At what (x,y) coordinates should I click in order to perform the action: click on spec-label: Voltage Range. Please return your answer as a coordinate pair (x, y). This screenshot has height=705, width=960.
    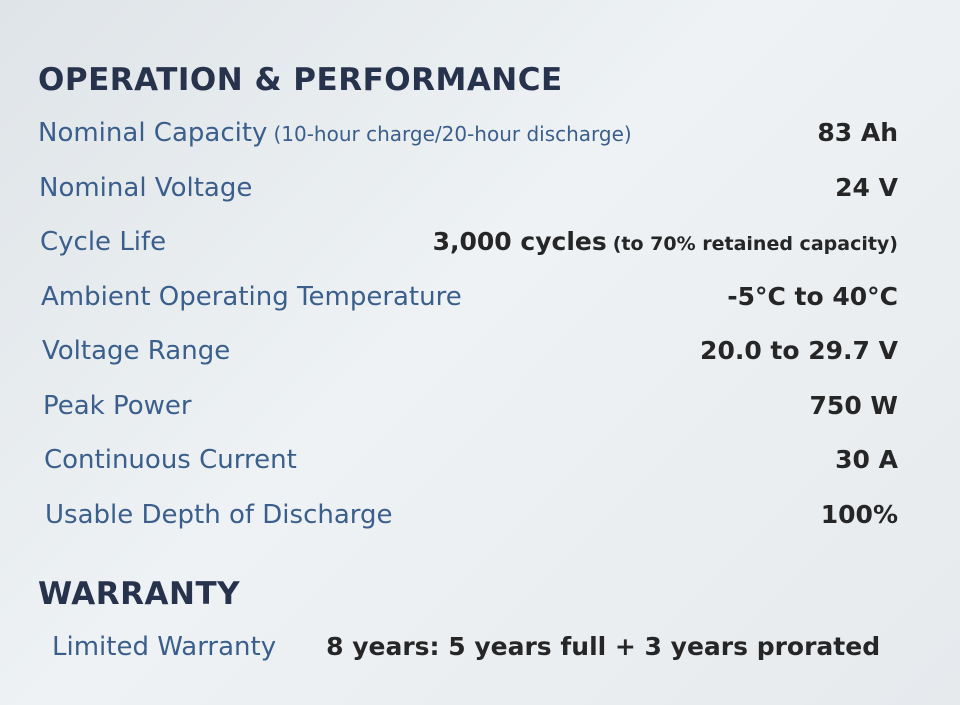
    Looking at the image, I should click on (136, 351).